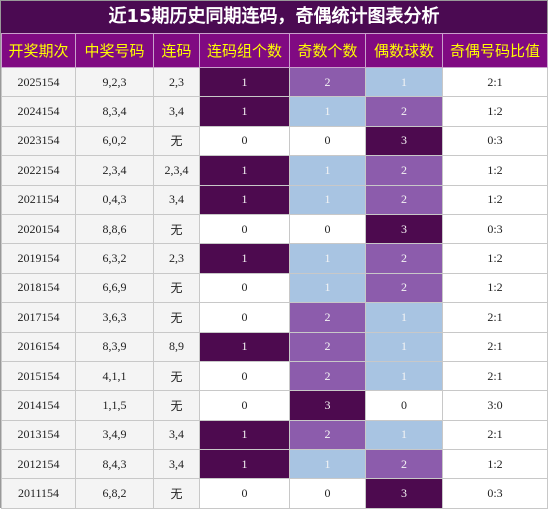 This screenshot has height=509, width=548. I want to click on table-cell: 2023154, so click(38, 141).